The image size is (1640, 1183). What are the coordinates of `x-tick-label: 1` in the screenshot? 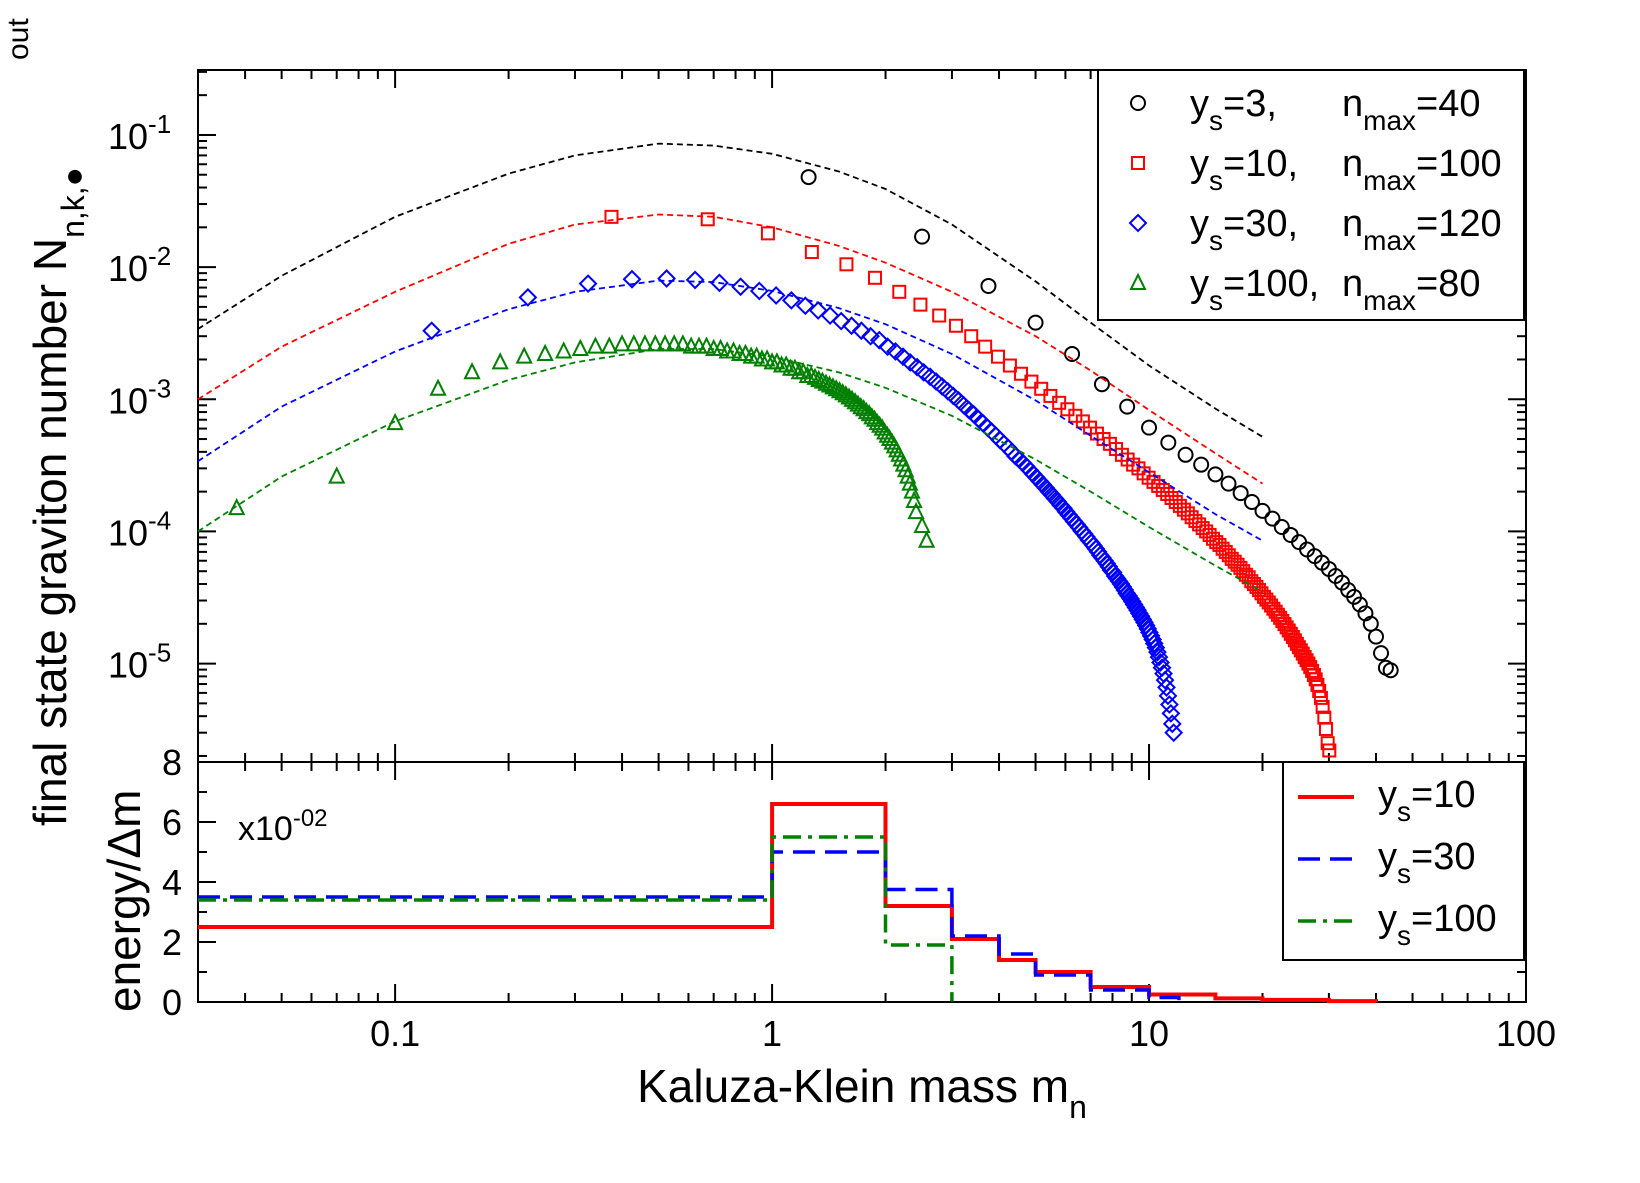 It's located at (772, 1033).